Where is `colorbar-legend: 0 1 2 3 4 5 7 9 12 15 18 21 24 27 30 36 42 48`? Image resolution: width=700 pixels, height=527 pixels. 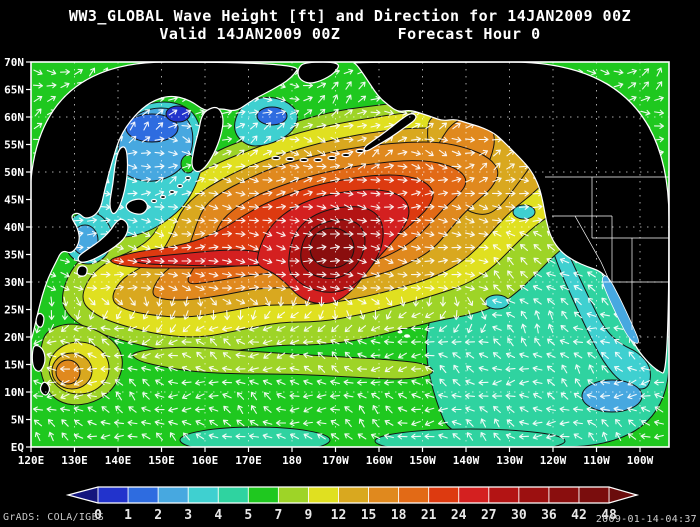 colorbar-legend: 0 1 2 3 4 5 7 9 12 15 18 21 24 27 30 36 42 48 is located at coordinates (352, 504).